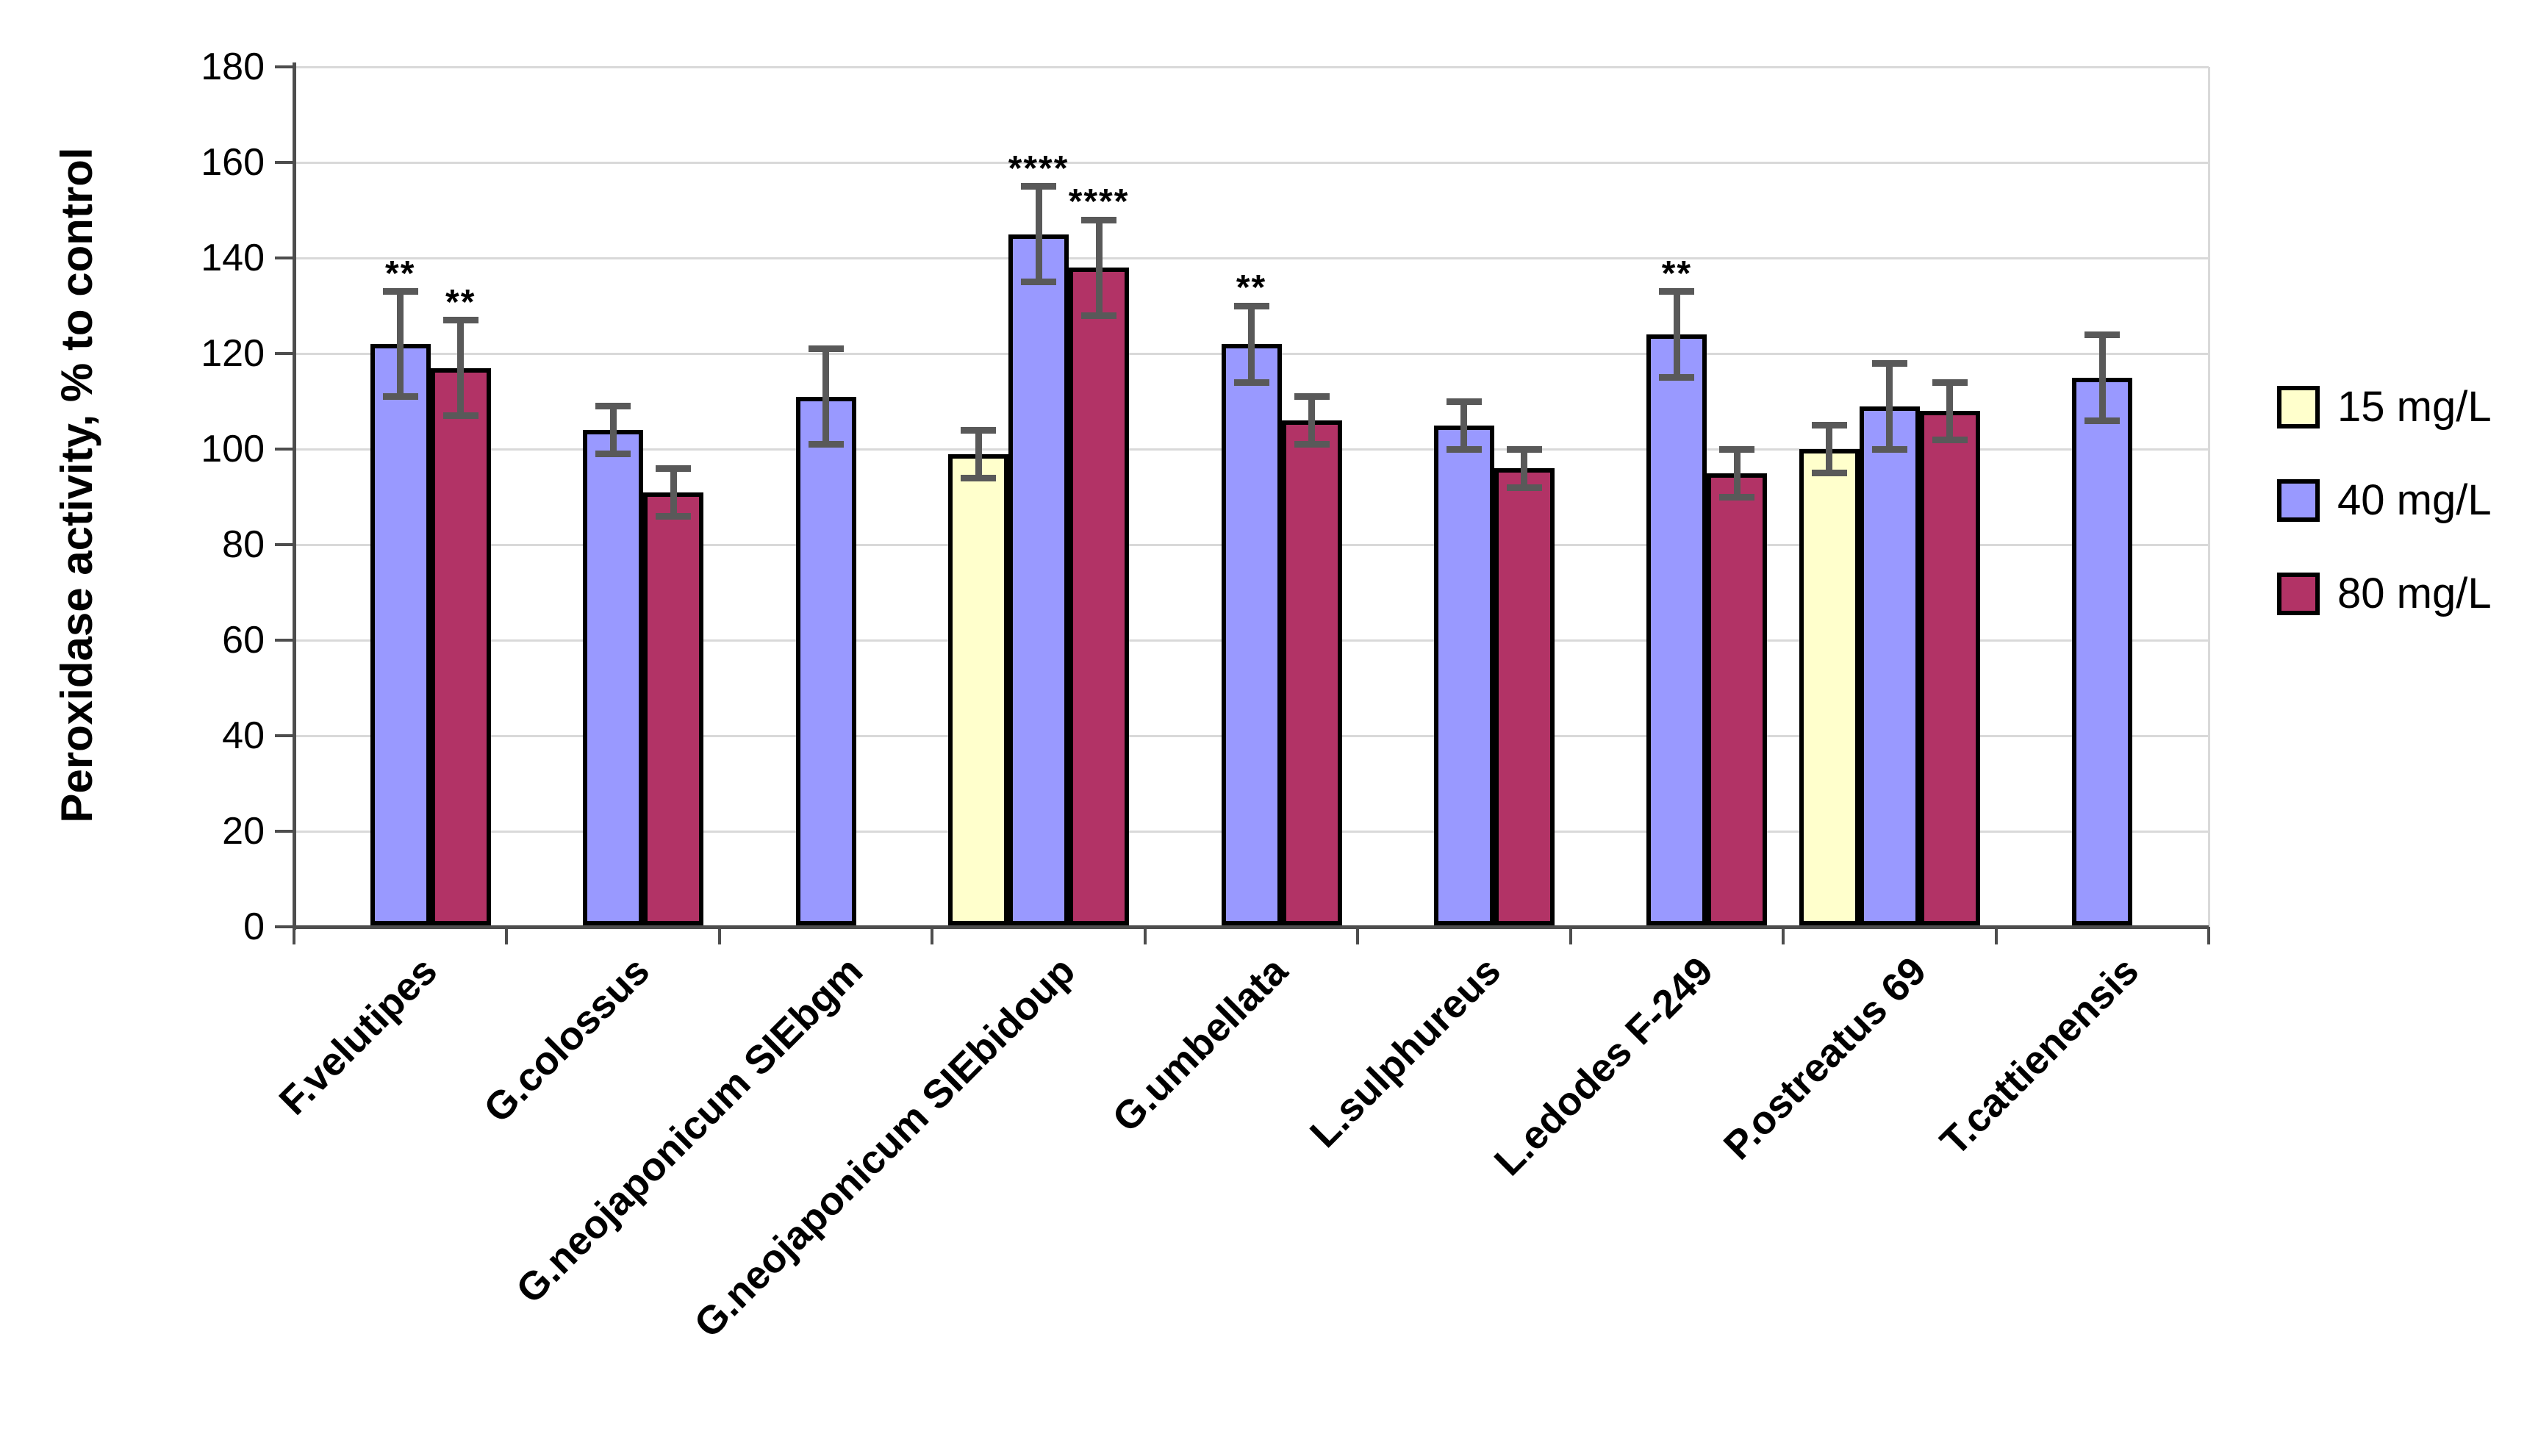 This screenshot has width=2538, height=1456. I want to click on legend-item: 80 mg/L, so click(2384, 594).